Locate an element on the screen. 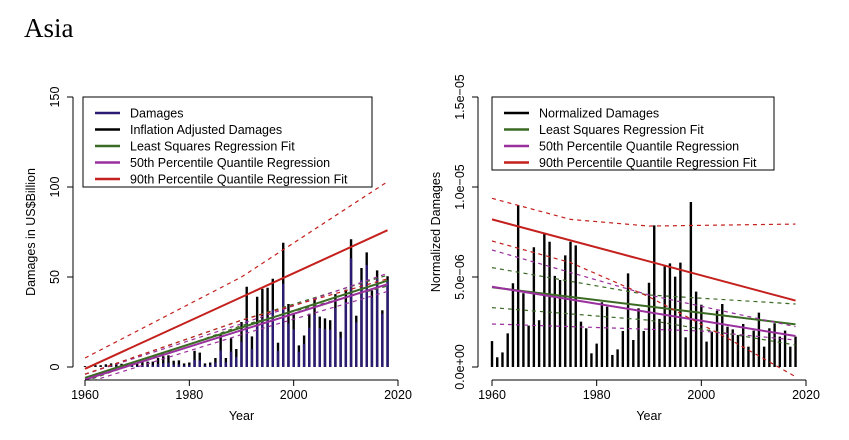 This screenshot has height=440, width=849. y-axis-label: Normalized Damages is located at coordinates (436, 232).